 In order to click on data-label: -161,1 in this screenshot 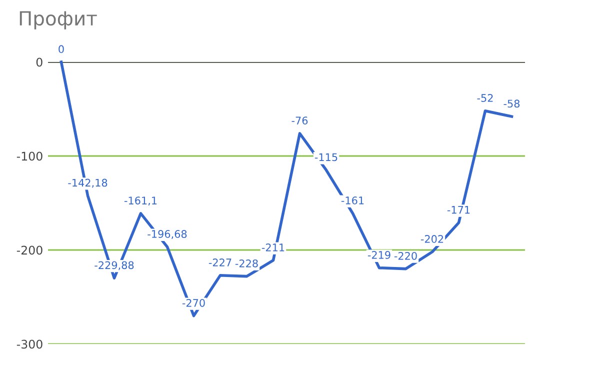, I will do `click(140, 201)`.